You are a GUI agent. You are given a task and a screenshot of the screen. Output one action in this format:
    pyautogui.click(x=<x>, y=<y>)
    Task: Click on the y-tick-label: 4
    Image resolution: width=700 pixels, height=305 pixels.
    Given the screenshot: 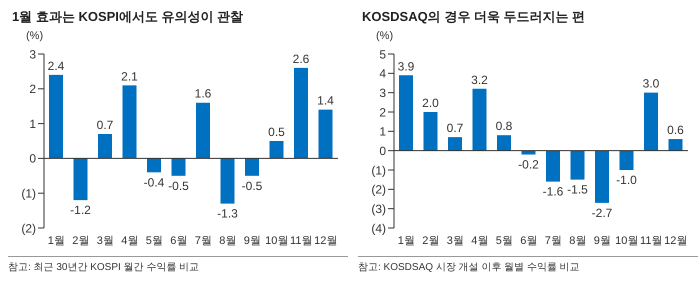 What is the action you would take?
    pyautogui.click(x=382, y=73)
    